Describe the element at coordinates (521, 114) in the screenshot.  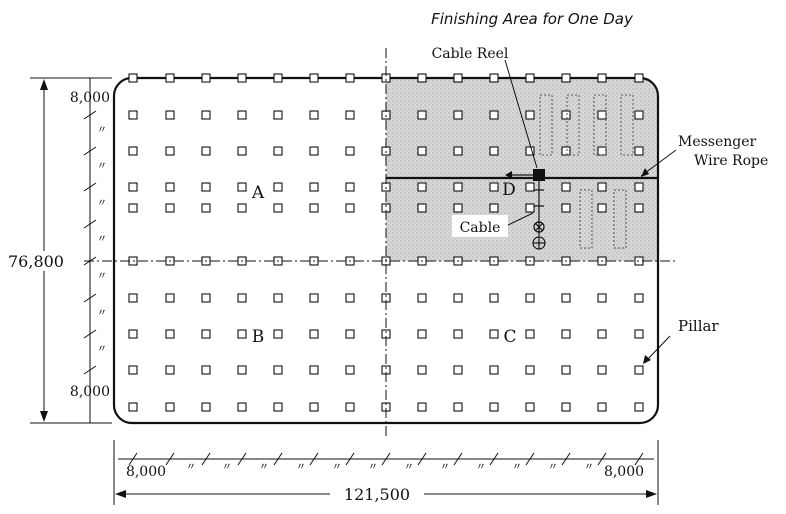
I see `cable-reel-leader` at that location.